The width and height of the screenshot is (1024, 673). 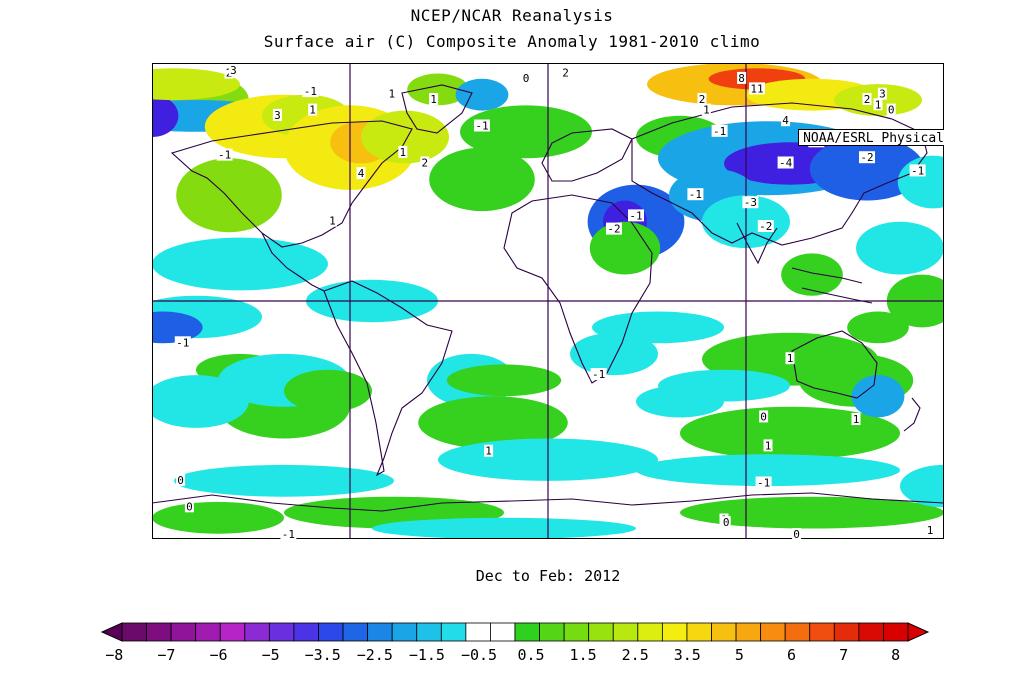 I want to click on colorbar-tick-label: −0.5, so click(x=479, y=655).